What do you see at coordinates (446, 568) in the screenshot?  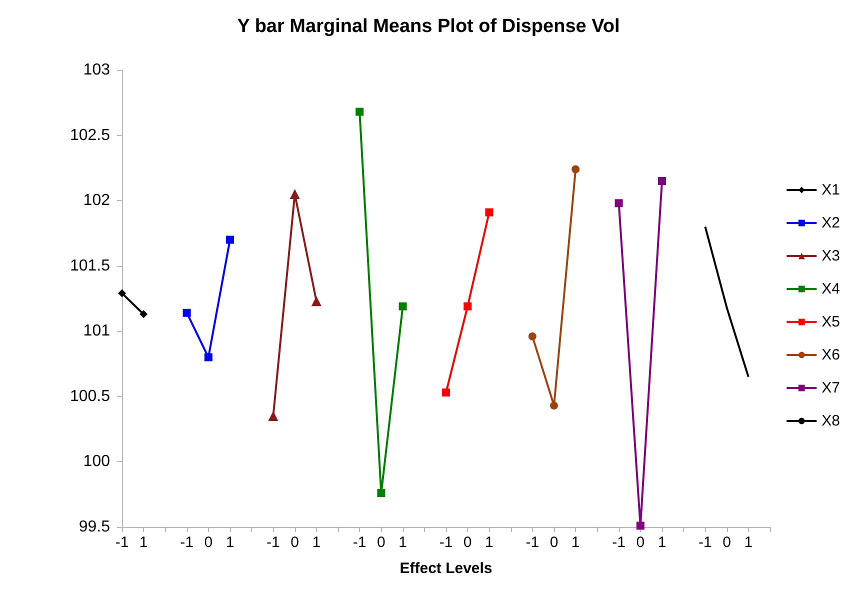 I see `x-axis-title: Effect Levels` at bounding box center [446, 568].